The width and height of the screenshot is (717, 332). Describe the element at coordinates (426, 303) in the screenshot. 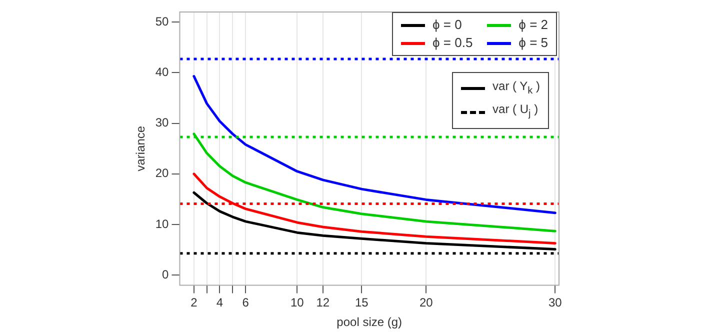

I see `x-tick-label: 20` at that location.